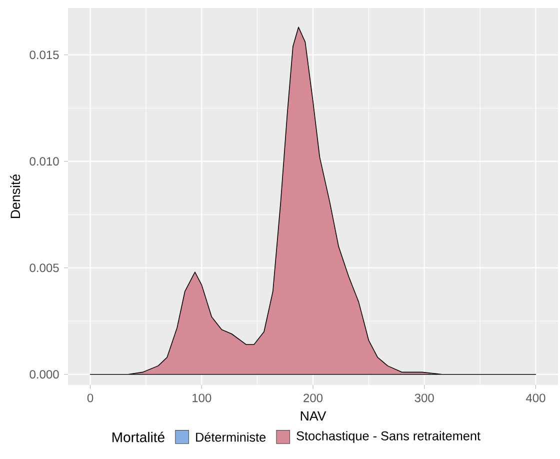  What do you see at coordinates (15, 196) in the screenshot?
I see `y-axis-title: Densité` at bounding box center [15, 196].